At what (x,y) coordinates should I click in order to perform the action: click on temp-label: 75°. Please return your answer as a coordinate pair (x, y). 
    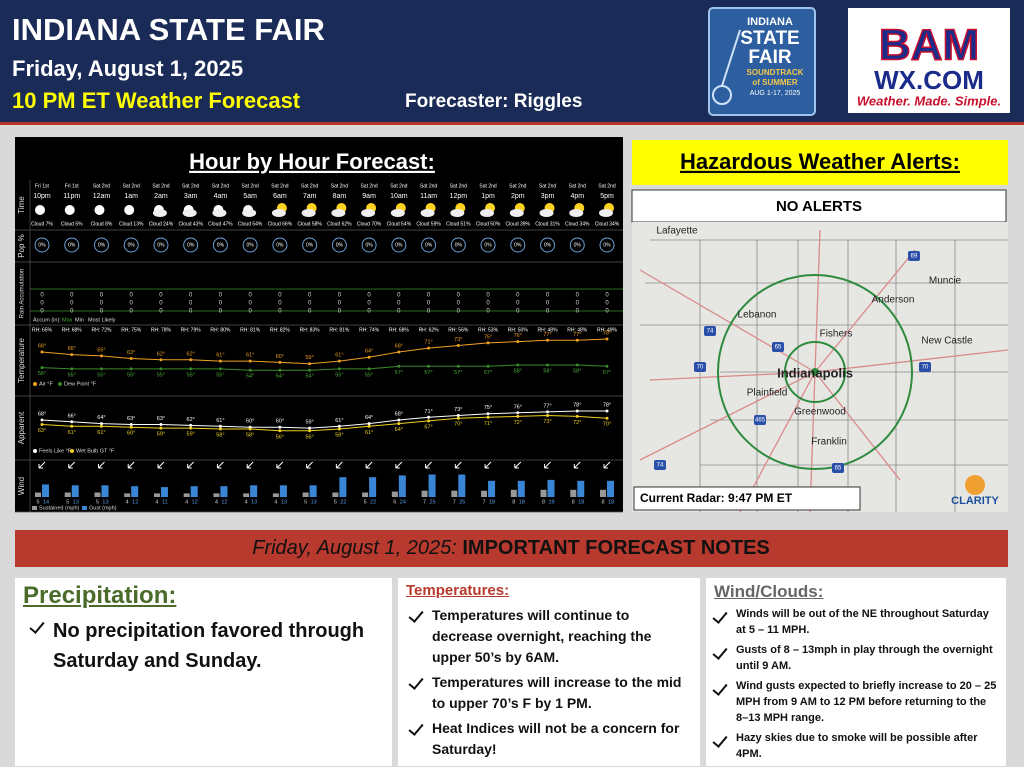
    Looking at the image, I should click on (488, 337).